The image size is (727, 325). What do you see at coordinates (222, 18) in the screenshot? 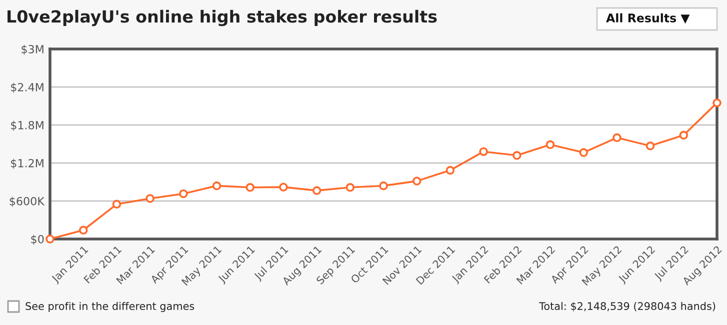
I see `chart-title: L0ve2playU's online high stakes poker results` at bounding box center [222, 18].